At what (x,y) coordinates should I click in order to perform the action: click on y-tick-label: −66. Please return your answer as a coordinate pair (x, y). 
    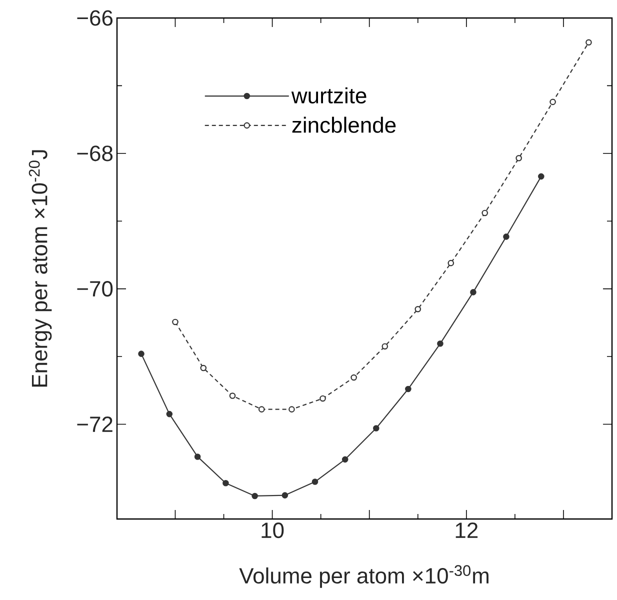
    Looking at the image, I should click on (95, 18).